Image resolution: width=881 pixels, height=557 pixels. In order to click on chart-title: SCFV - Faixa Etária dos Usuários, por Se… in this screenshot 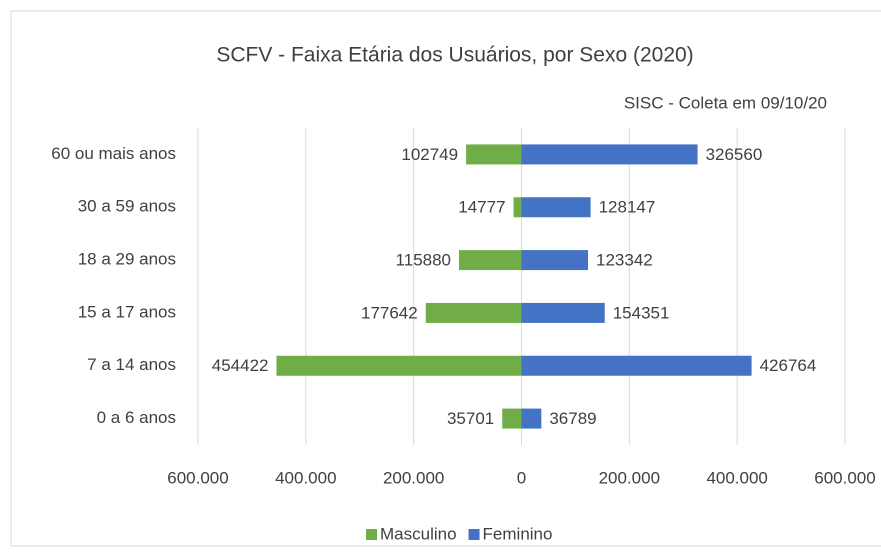, I will do `click(454, 55)`.